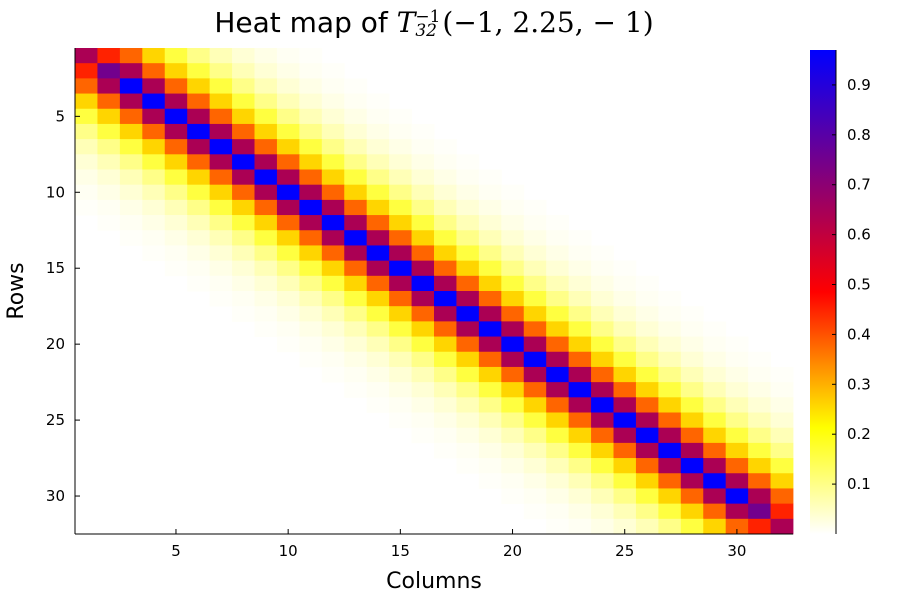 This screenshot has width=900, height=600. What do you see at coordinates (851, 284) in the screenshot?
I see `colorbar-ticks: 0.1 0.2 0.3 0.4 0.5 0.6 0.7 0.8 0.9` at bounding box center [851, 284].